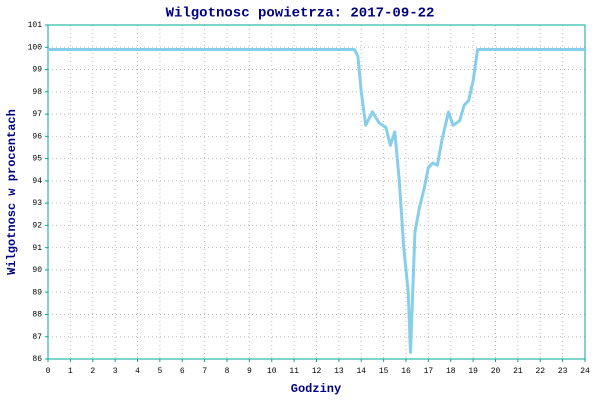 This screenshot has height=400, width=600. What do you see at coordinates (37, 159) in the screenshot?
I see `y-tick-label: 95` at bounding box center [37, 159].